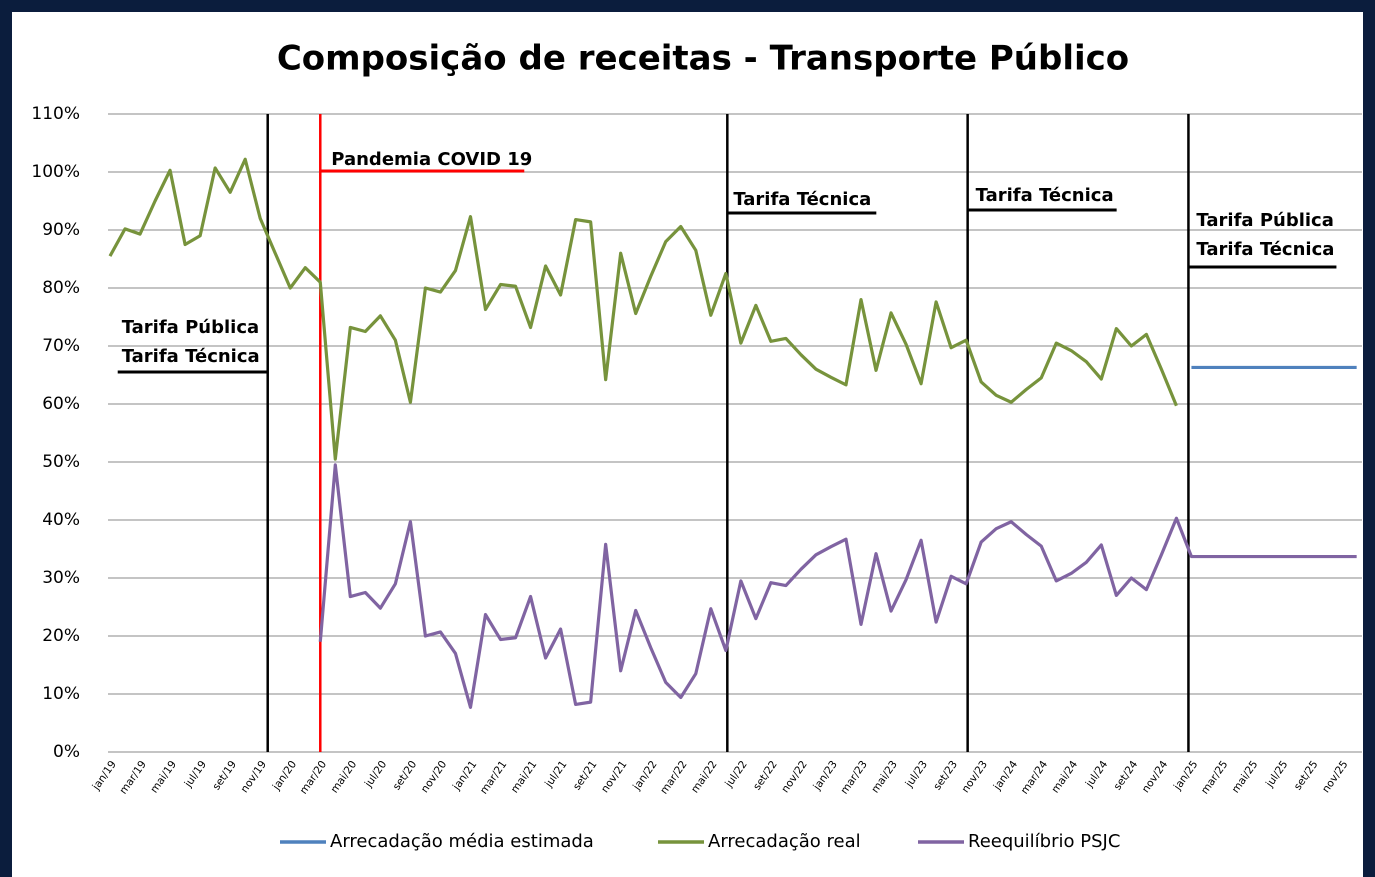 The height and width of the screenshot is (877, 1375). Describe the element at coordinates (61, 578) in the screenshot. I see `y-tick-label: 30%` at that location.